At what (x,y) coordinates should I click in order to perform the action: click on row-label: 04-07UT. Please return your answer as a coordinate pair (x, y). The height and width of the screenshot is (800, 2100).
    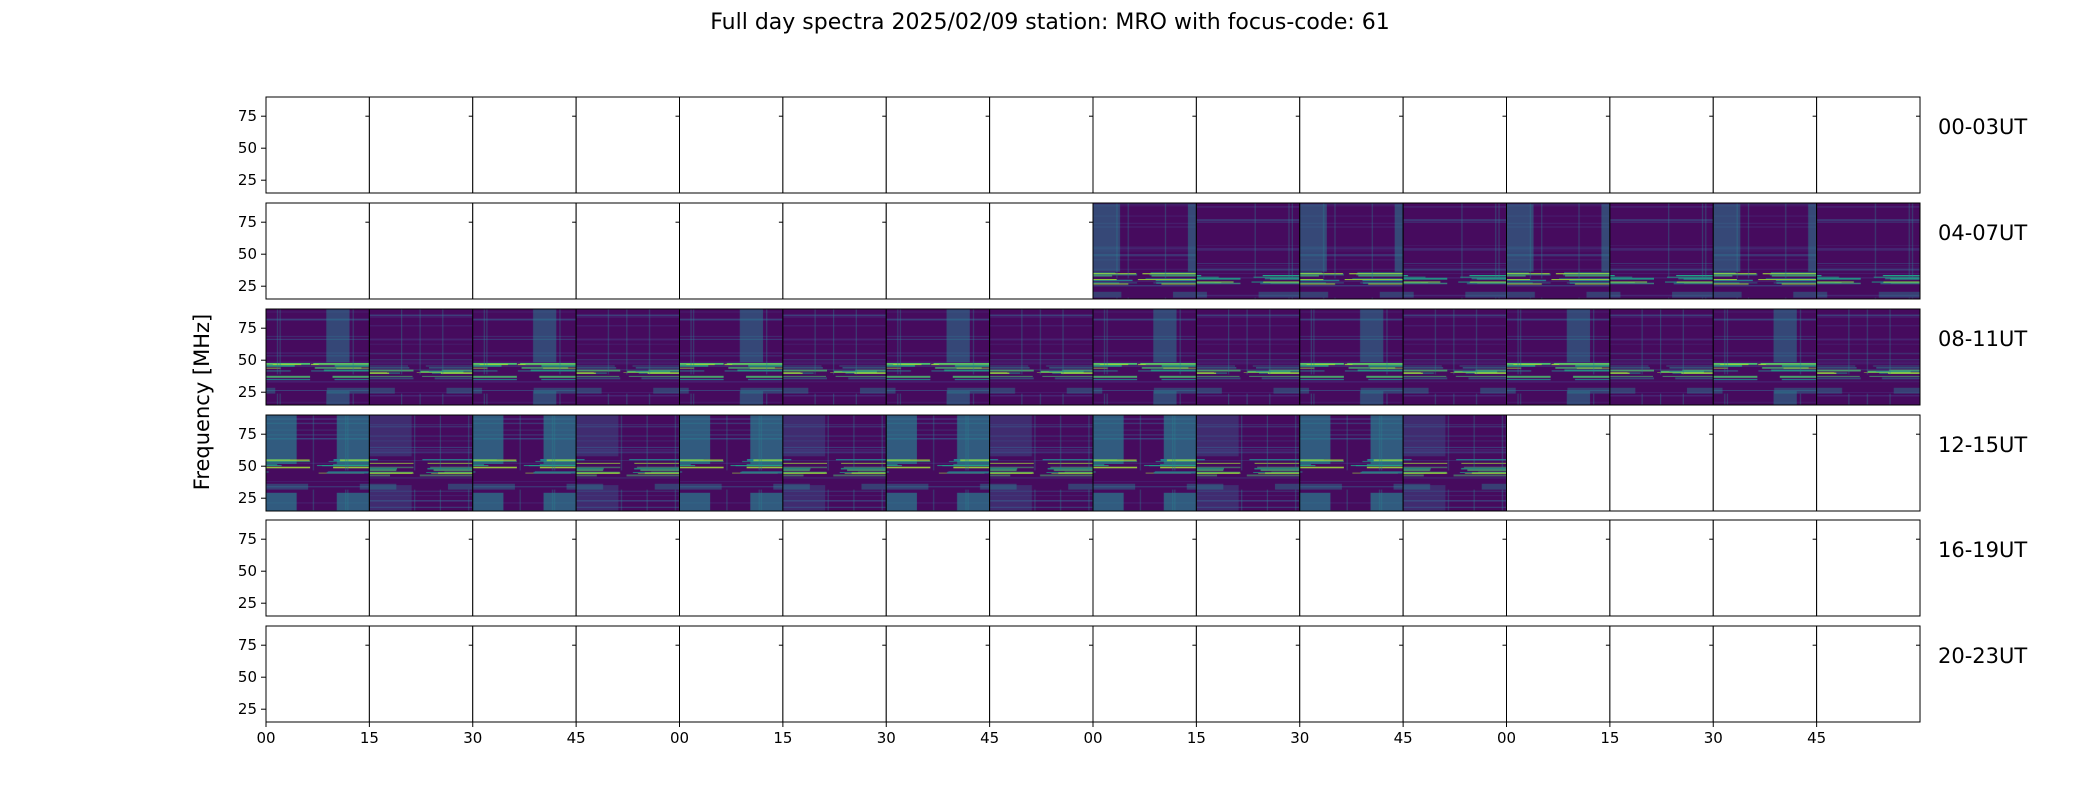
    Looking at the image, I should click on (1982, 233).